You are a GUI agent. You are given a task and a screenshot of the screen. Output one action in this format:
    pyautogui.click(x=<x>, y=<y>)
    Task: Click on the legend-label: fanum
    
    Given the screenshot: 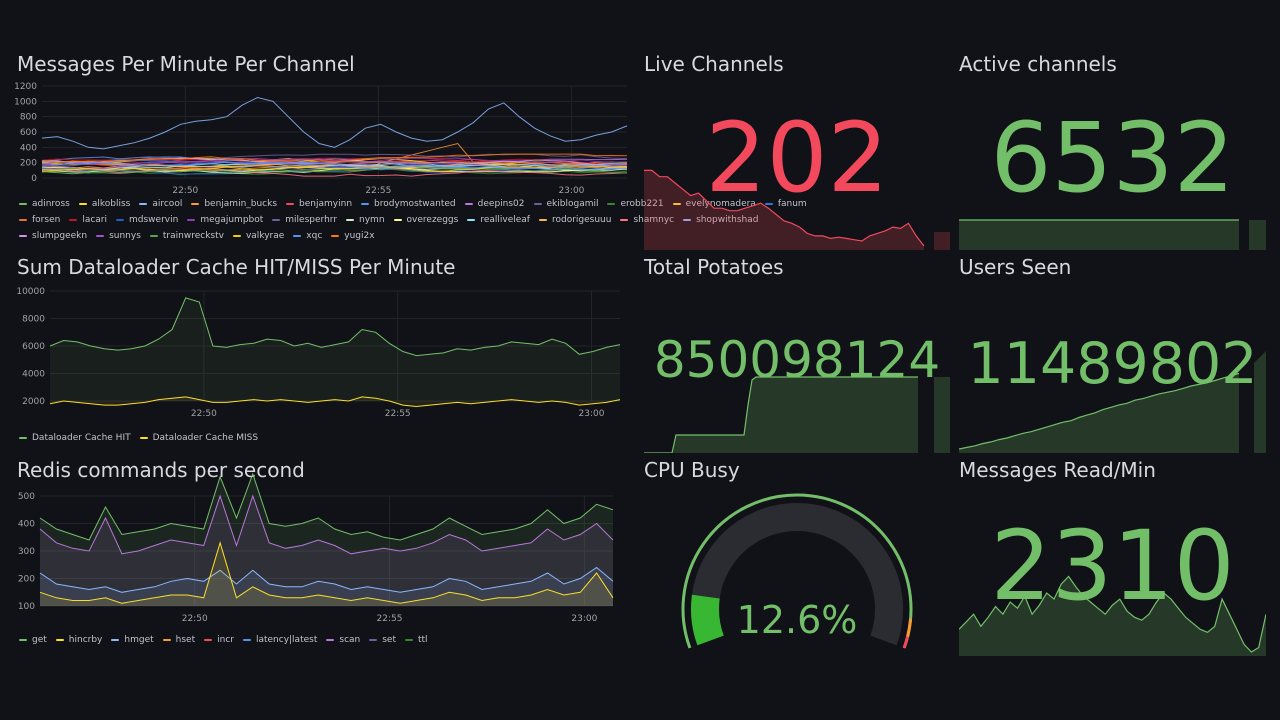 What is the action you would take?
    pyautogui.click(x=792, y=204)
    